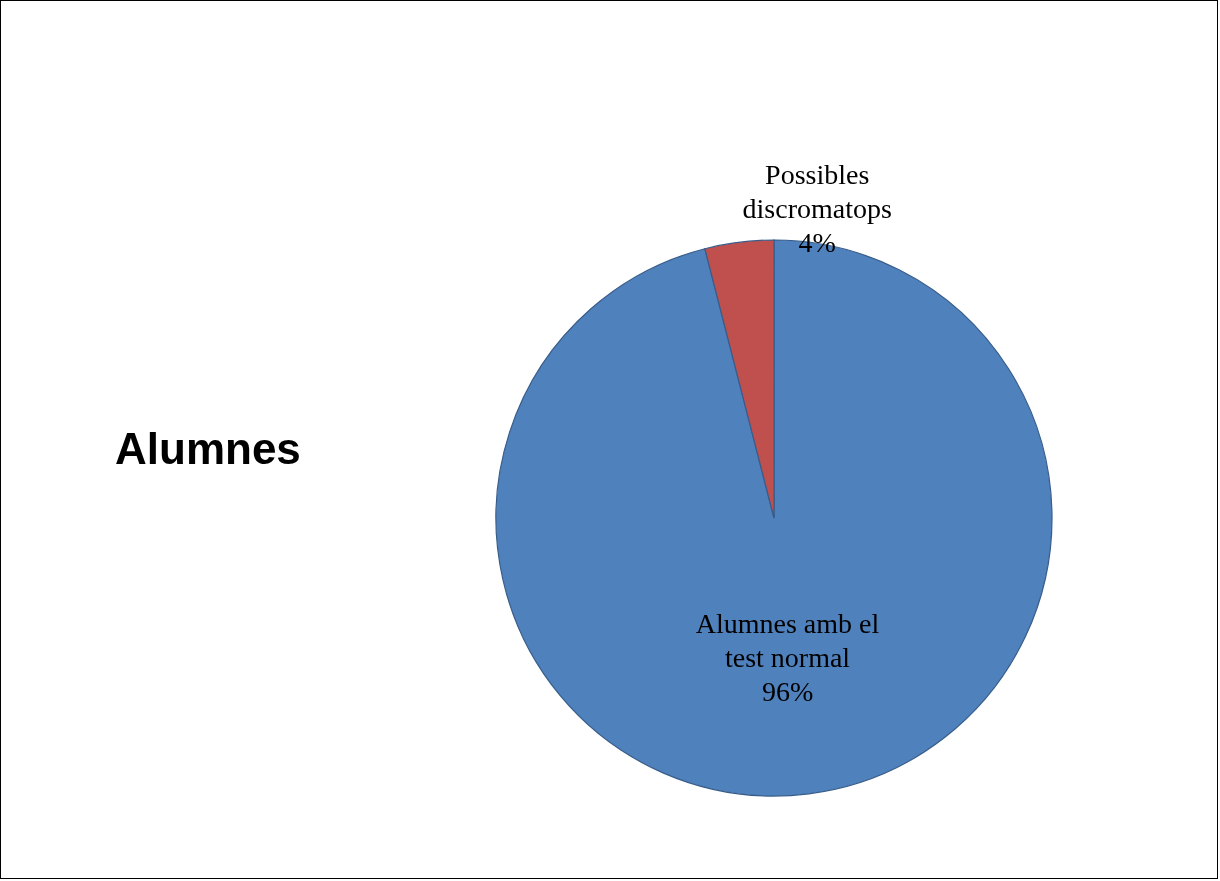  What do you see at coordinates (817, 242) in the screenshot?
I see `data-label: 4%` at bounding box center [817, 242].